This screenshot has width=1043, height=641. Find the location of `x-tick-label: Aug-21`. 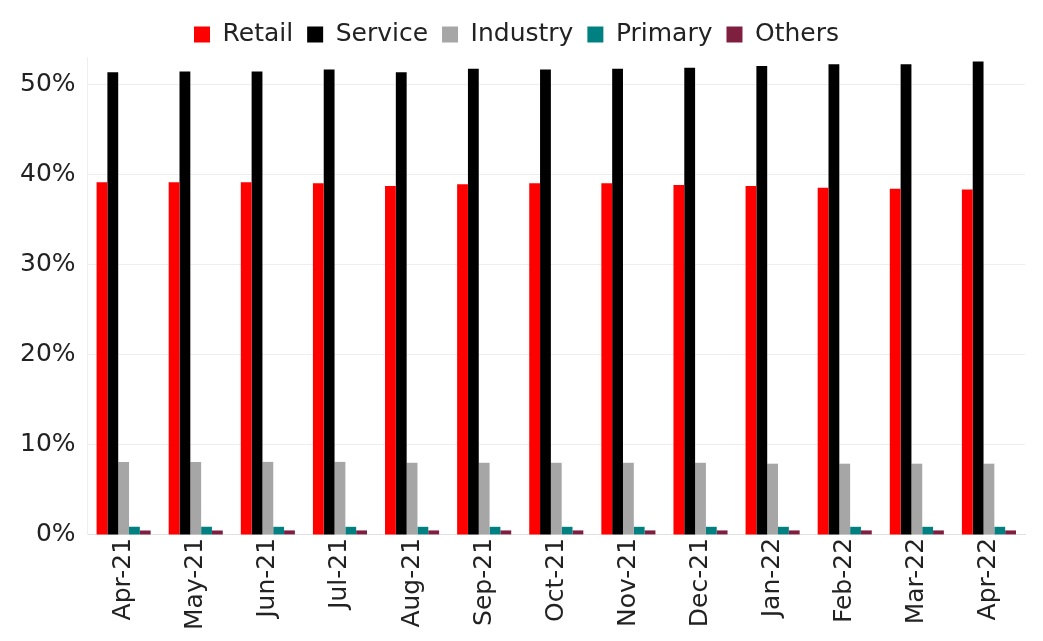

x-tick-label: Aug-21 is located at coordinates (410, 582).